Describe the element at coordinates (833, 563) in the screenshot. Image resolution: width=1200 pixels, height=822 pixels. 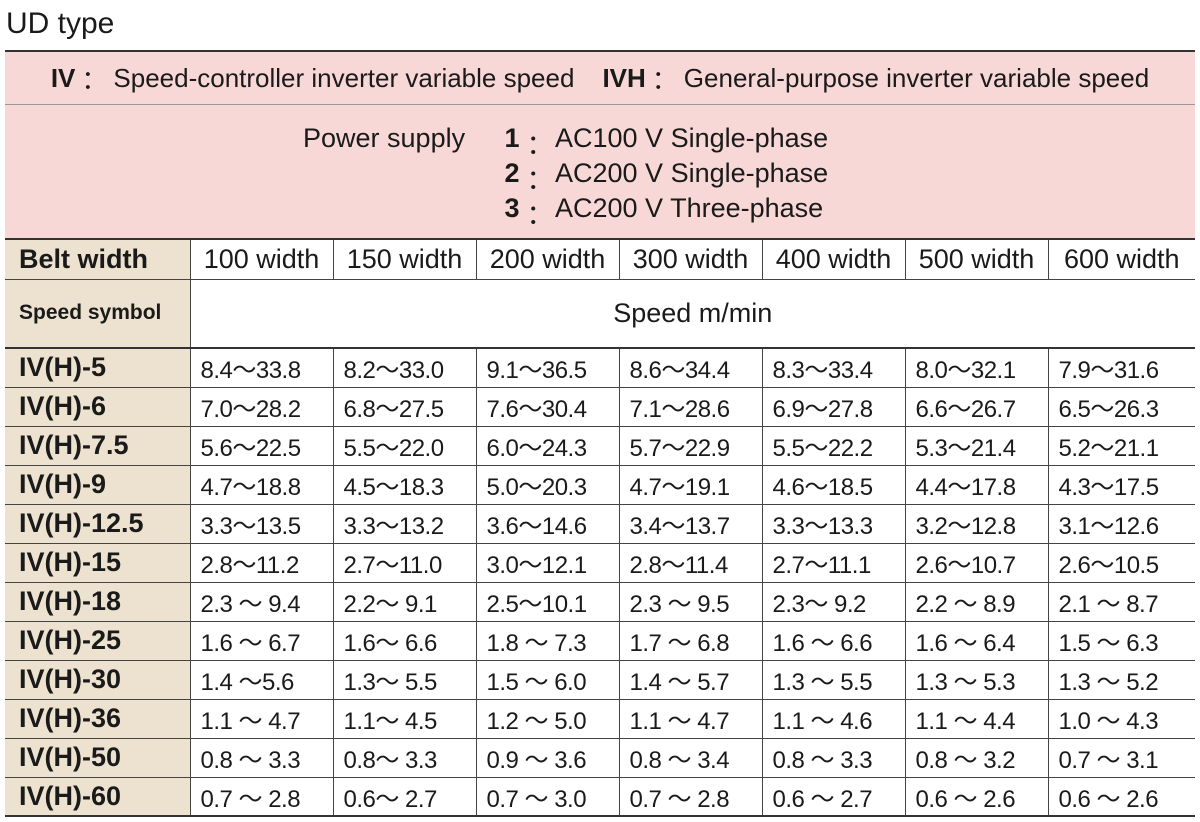
I see `speed-range-cell: 2.7～11.1` at that location.